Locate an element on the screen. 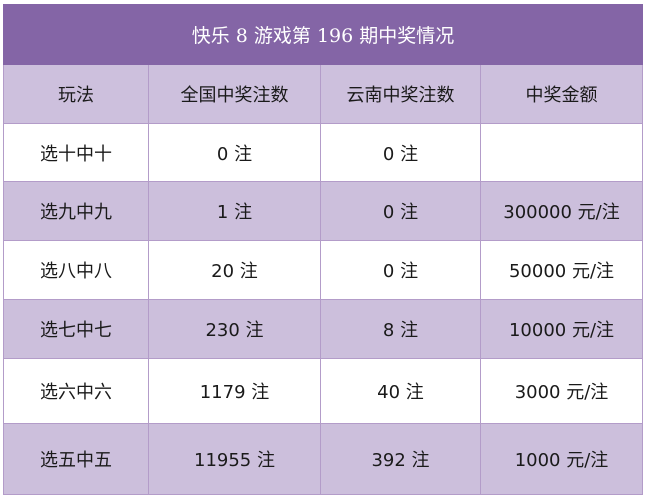 The width and height of the screenshot is (645, 500). national-count-cell: 20 注 is located at coordinates (234, 270).